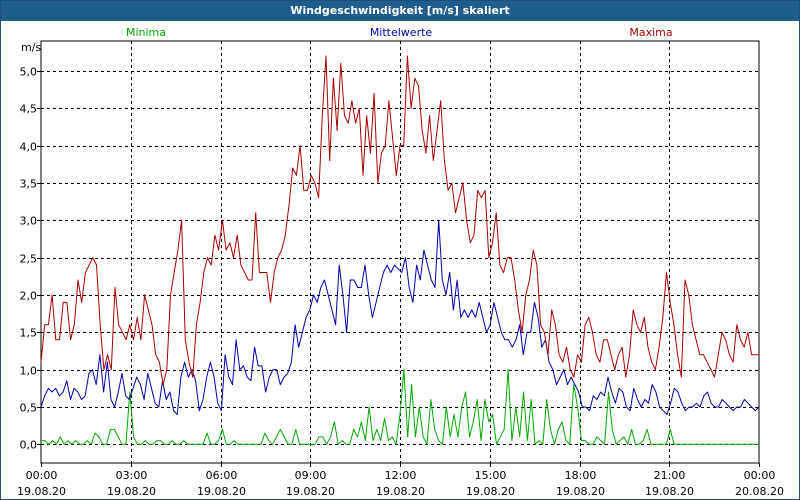  What do you see at coordinates (29, 371) in the screenshot?
I see `y-tick-label: 1,0` at bounding box center [29, 371].